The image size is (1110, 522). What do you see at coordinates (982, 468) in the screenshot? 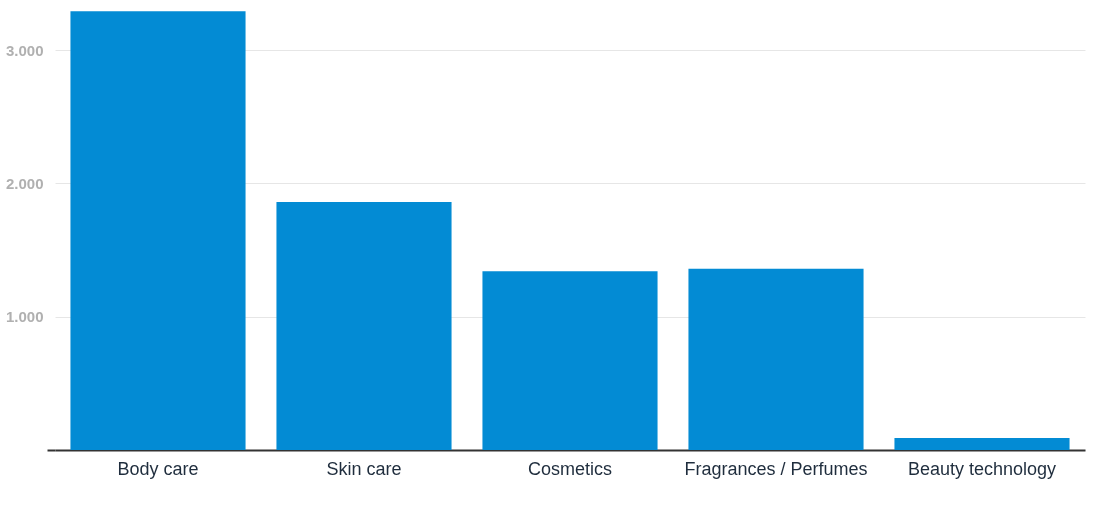
I see `x-tick-label: Beauty technology` at bounding box center [982, 468].